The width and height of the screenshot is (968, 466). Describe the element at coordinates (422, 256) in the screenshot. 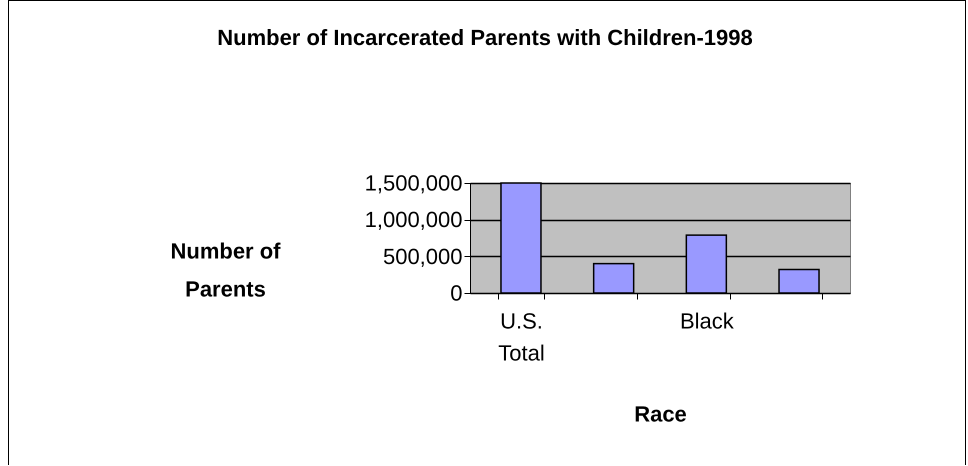

I see `y-tick-label: 500,000` at that location.